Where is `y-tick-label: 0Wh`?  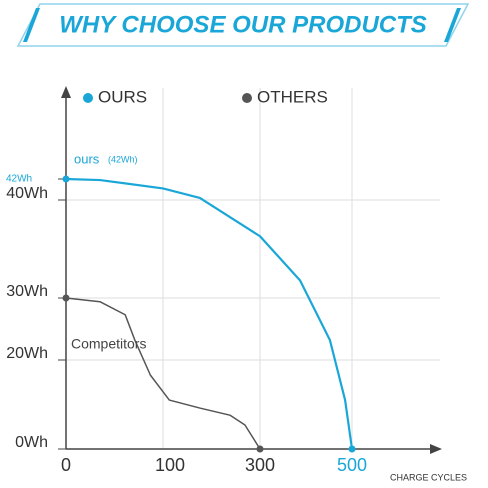
y-tick-label: 0Wh is located at coordinates (31, 442).